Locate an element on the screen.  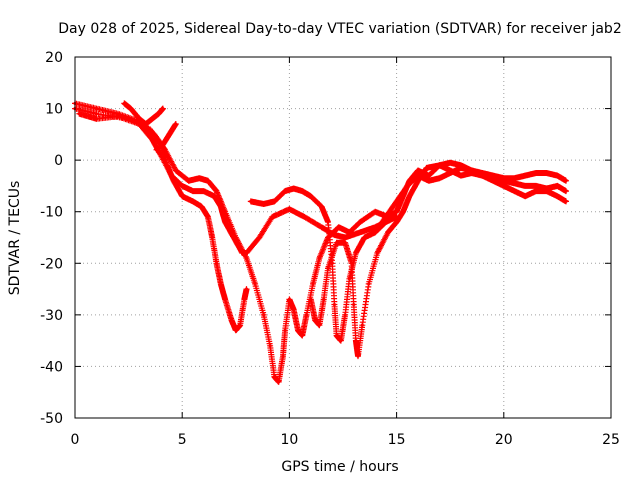
y-tick-label: -20 is located at coordinates (51, 264).